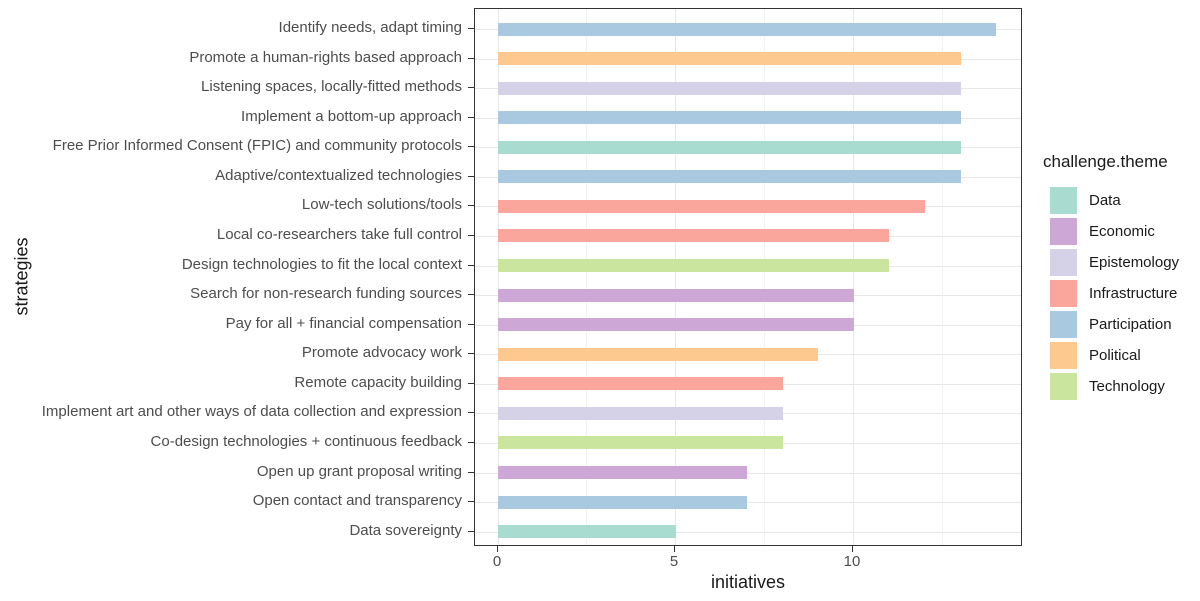  Describe the element at coordinates (674, 561) in the screenshot. I see `x-tick-label: 5` at that location.